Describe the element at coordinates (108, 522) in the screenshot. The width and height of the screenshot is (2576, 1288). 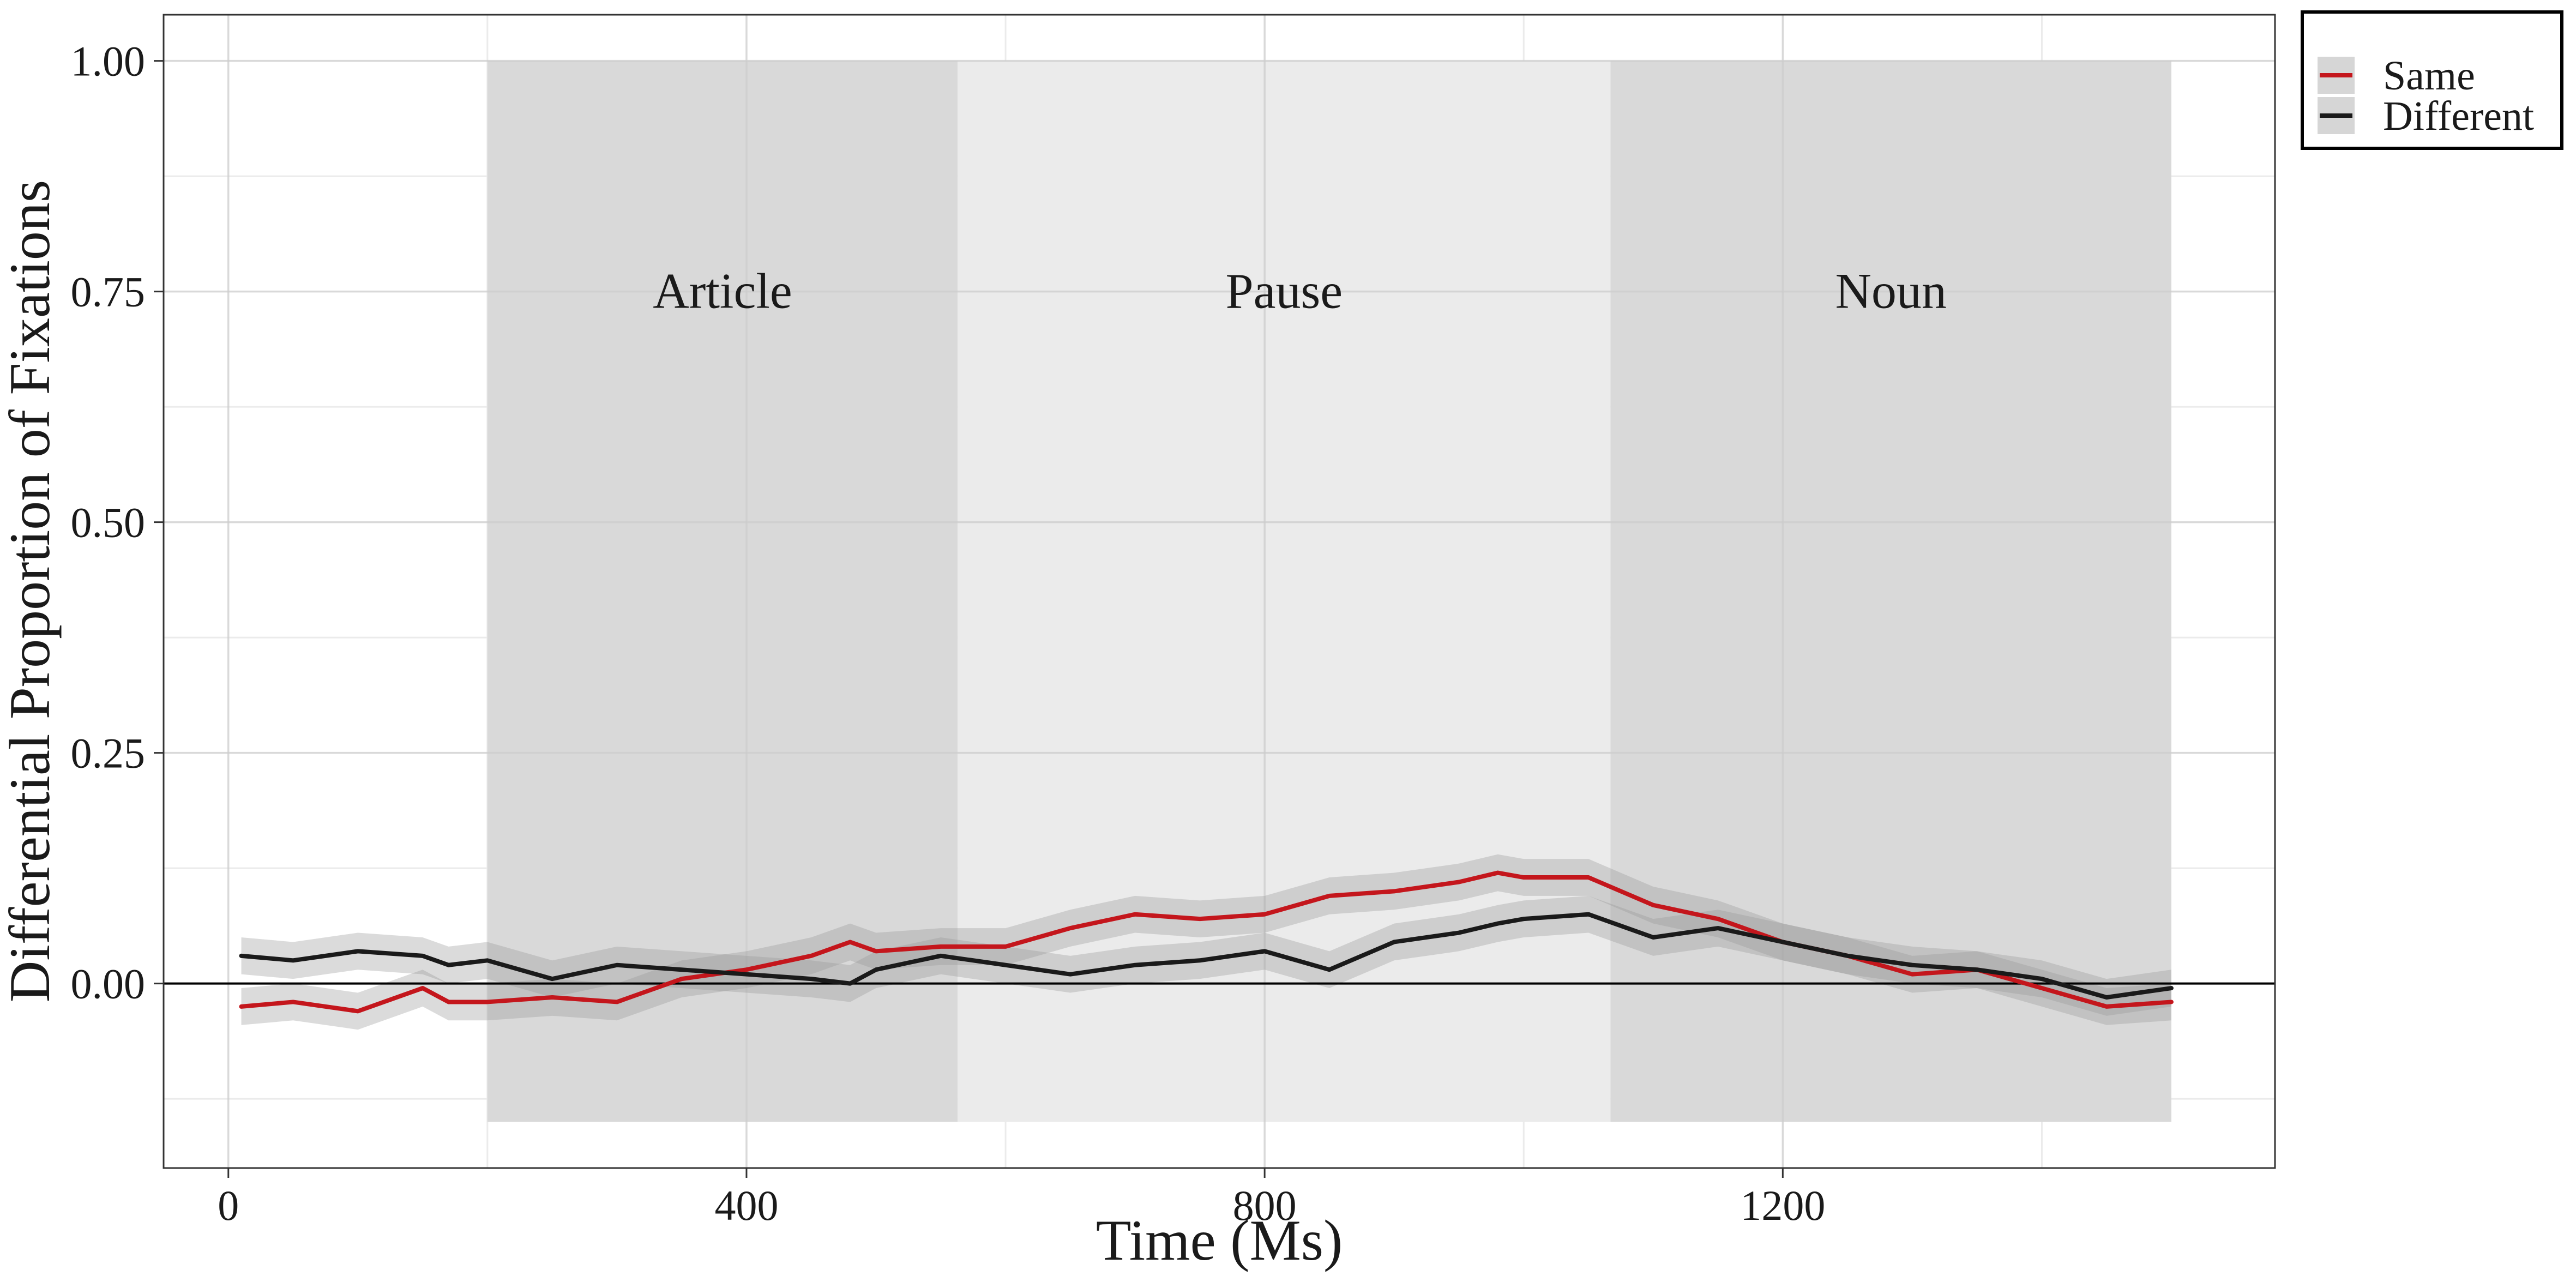
I see `y-tick-label: 0.50` at that location.